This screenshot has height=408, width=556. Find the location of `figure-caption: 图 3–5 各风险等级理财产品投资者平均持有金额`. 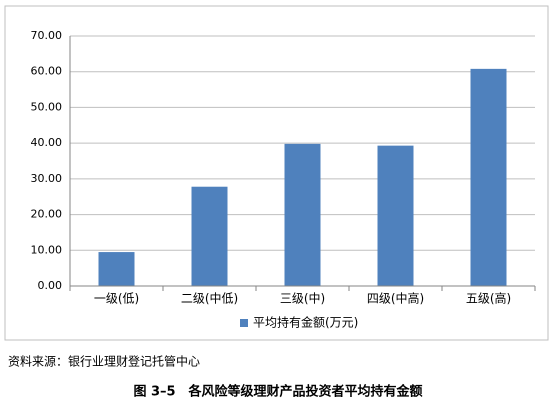

figure-caption: 图 3–5 各风险等级理财产品投资者平均持有金额 is located at coordinates (277, 392).